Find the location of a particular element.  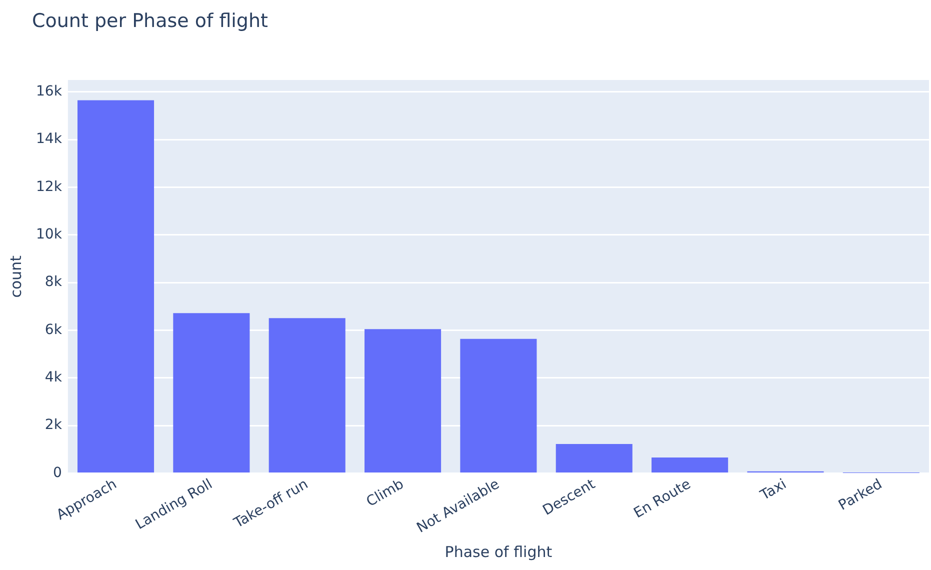

x-axis-title: Phase of flight is located at coordinates (498, 551).